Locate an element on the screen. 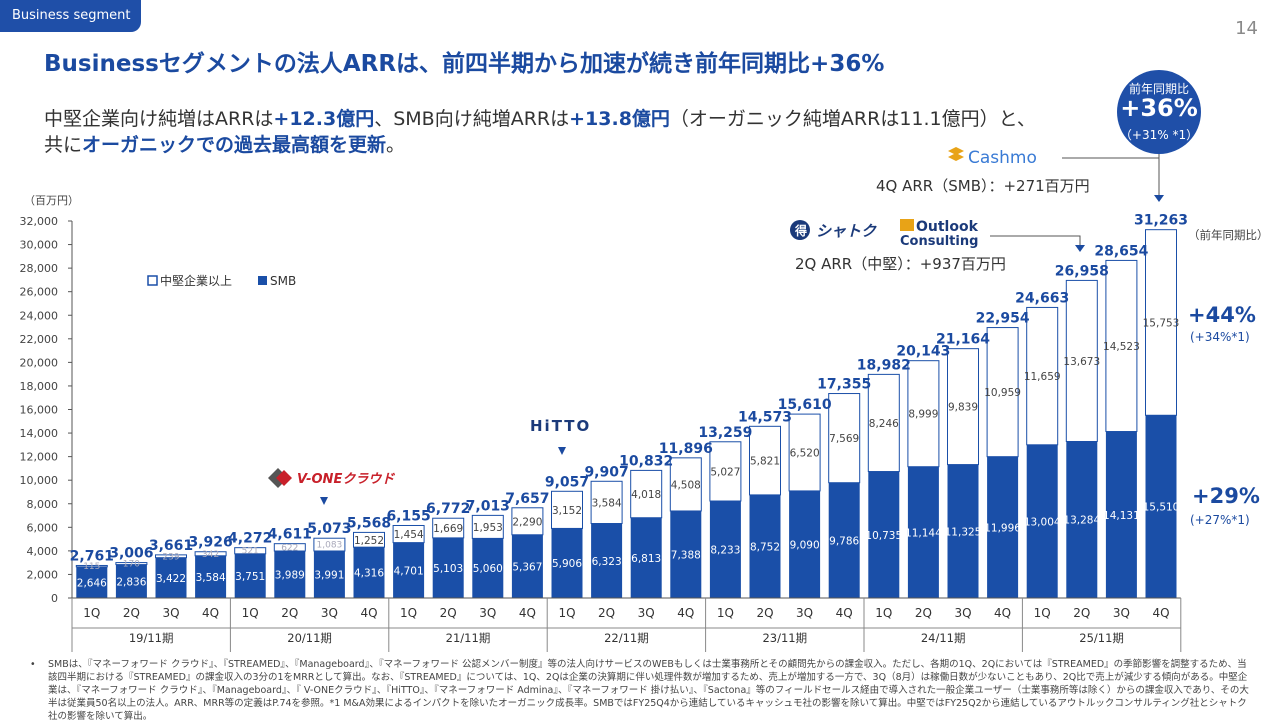  bar-label-smb: 13,004 is located at coordinates (1042, 522).